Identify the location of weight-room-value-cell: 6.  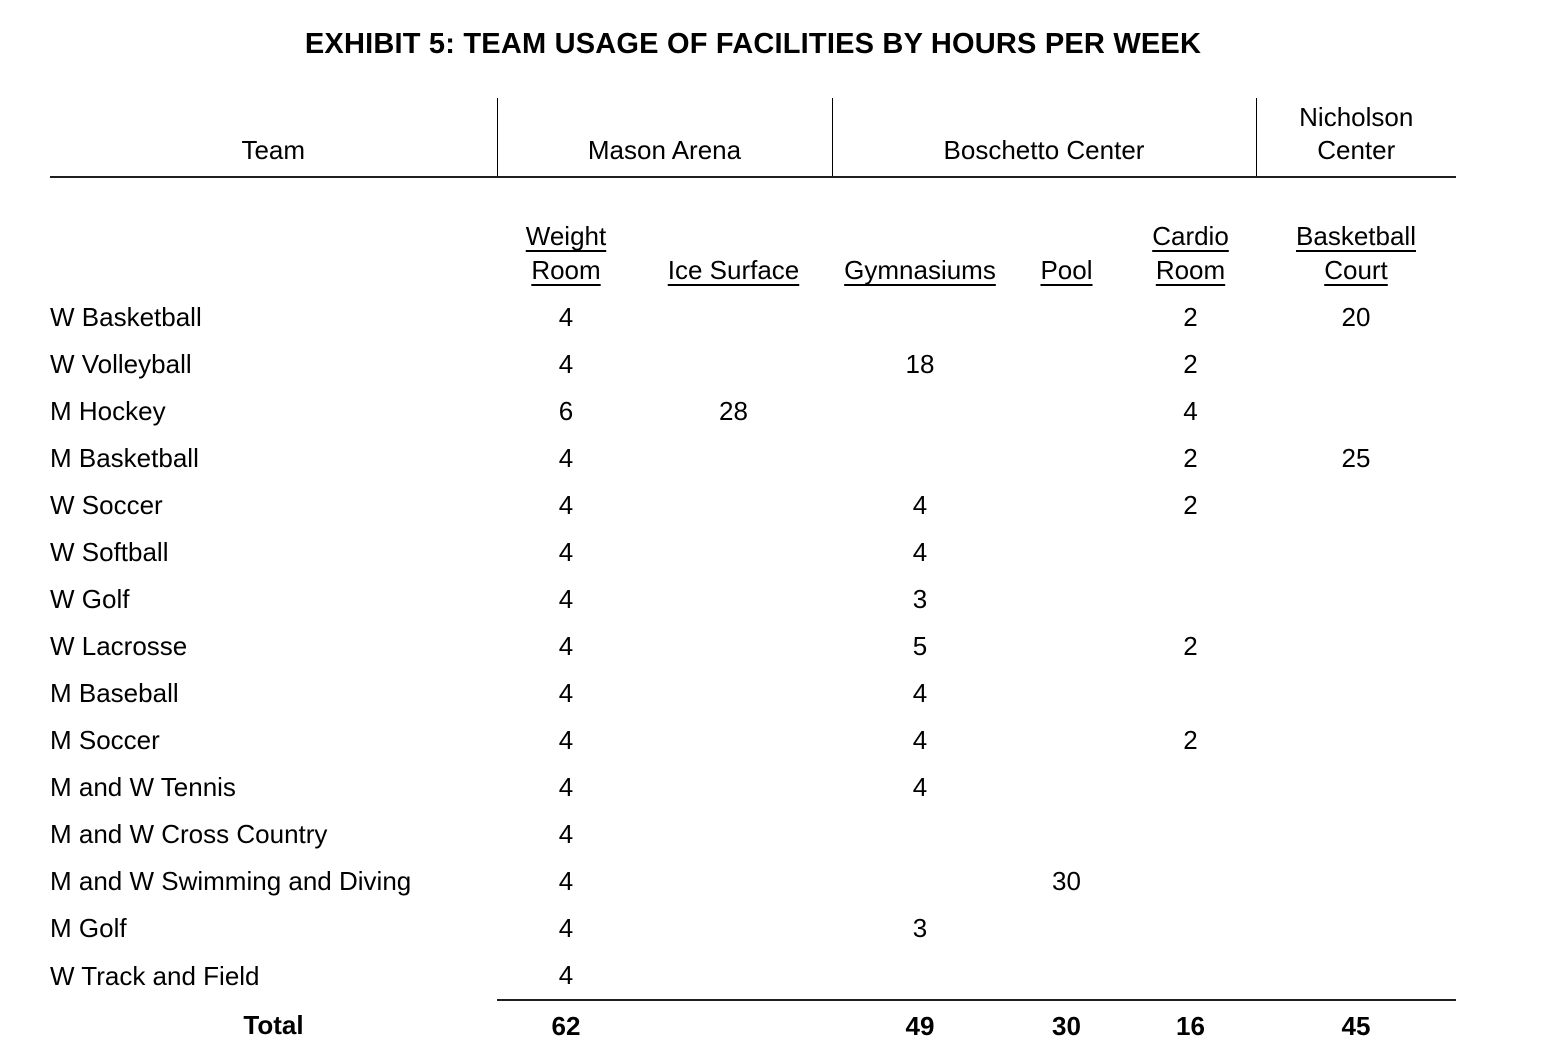
(566, 411).